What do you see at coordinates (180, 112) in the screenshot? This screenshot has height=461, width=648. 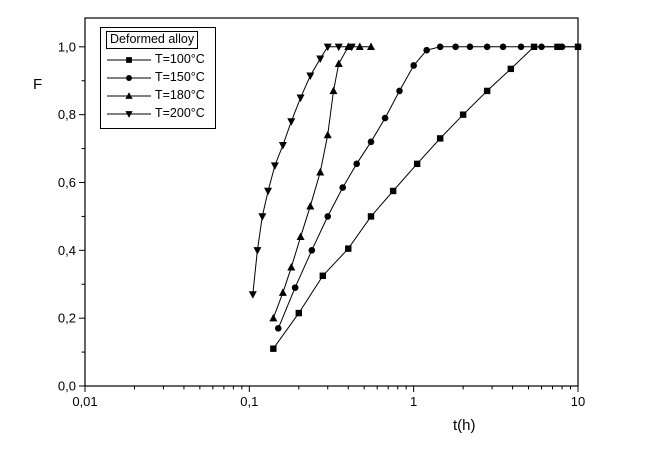 I see `legend-entry-label: T=200°C` at bounding box center [180, 112].